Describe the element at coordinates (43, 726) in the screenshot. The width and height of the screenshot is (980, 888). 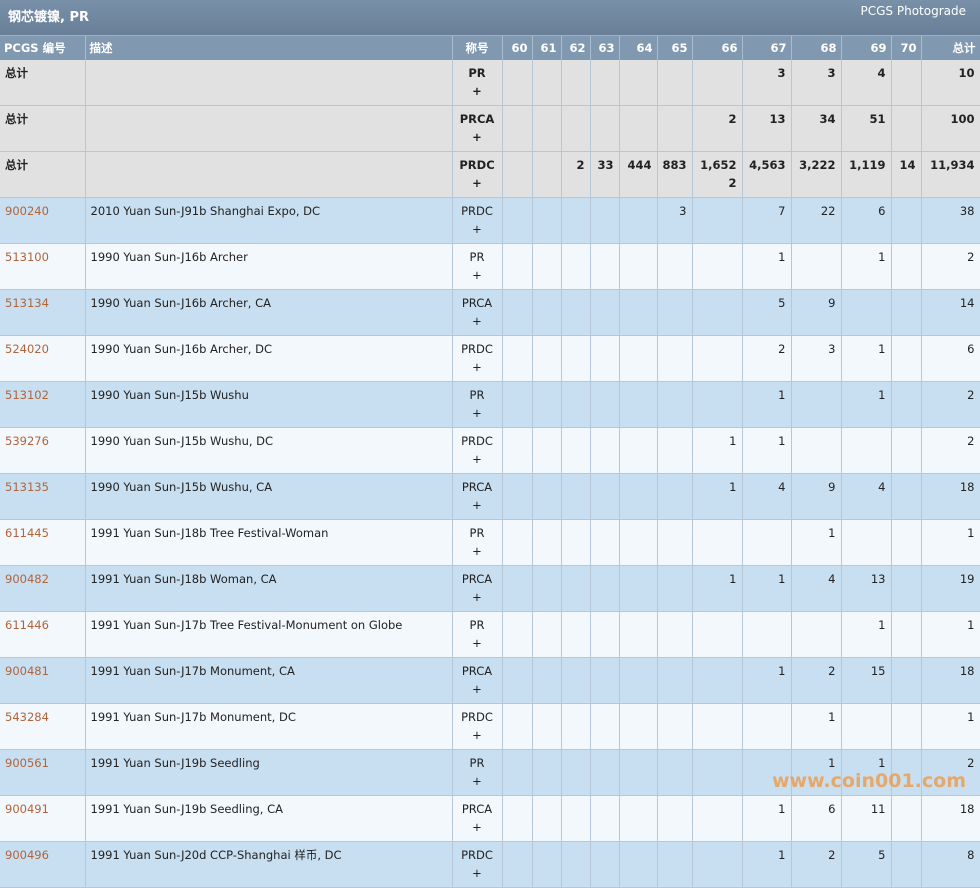
I see `pcgs-number: 543284` at that location.